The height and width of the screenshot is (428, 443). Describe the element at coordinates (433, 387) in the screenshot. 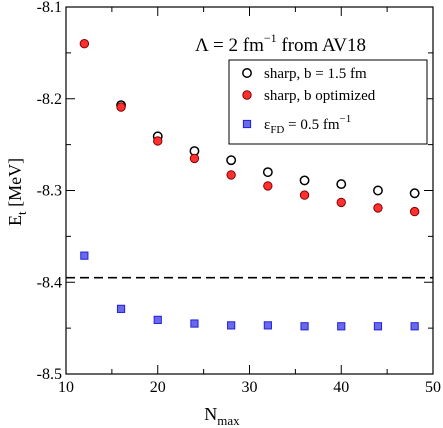

I see `x-tick-label: 50` at that location.